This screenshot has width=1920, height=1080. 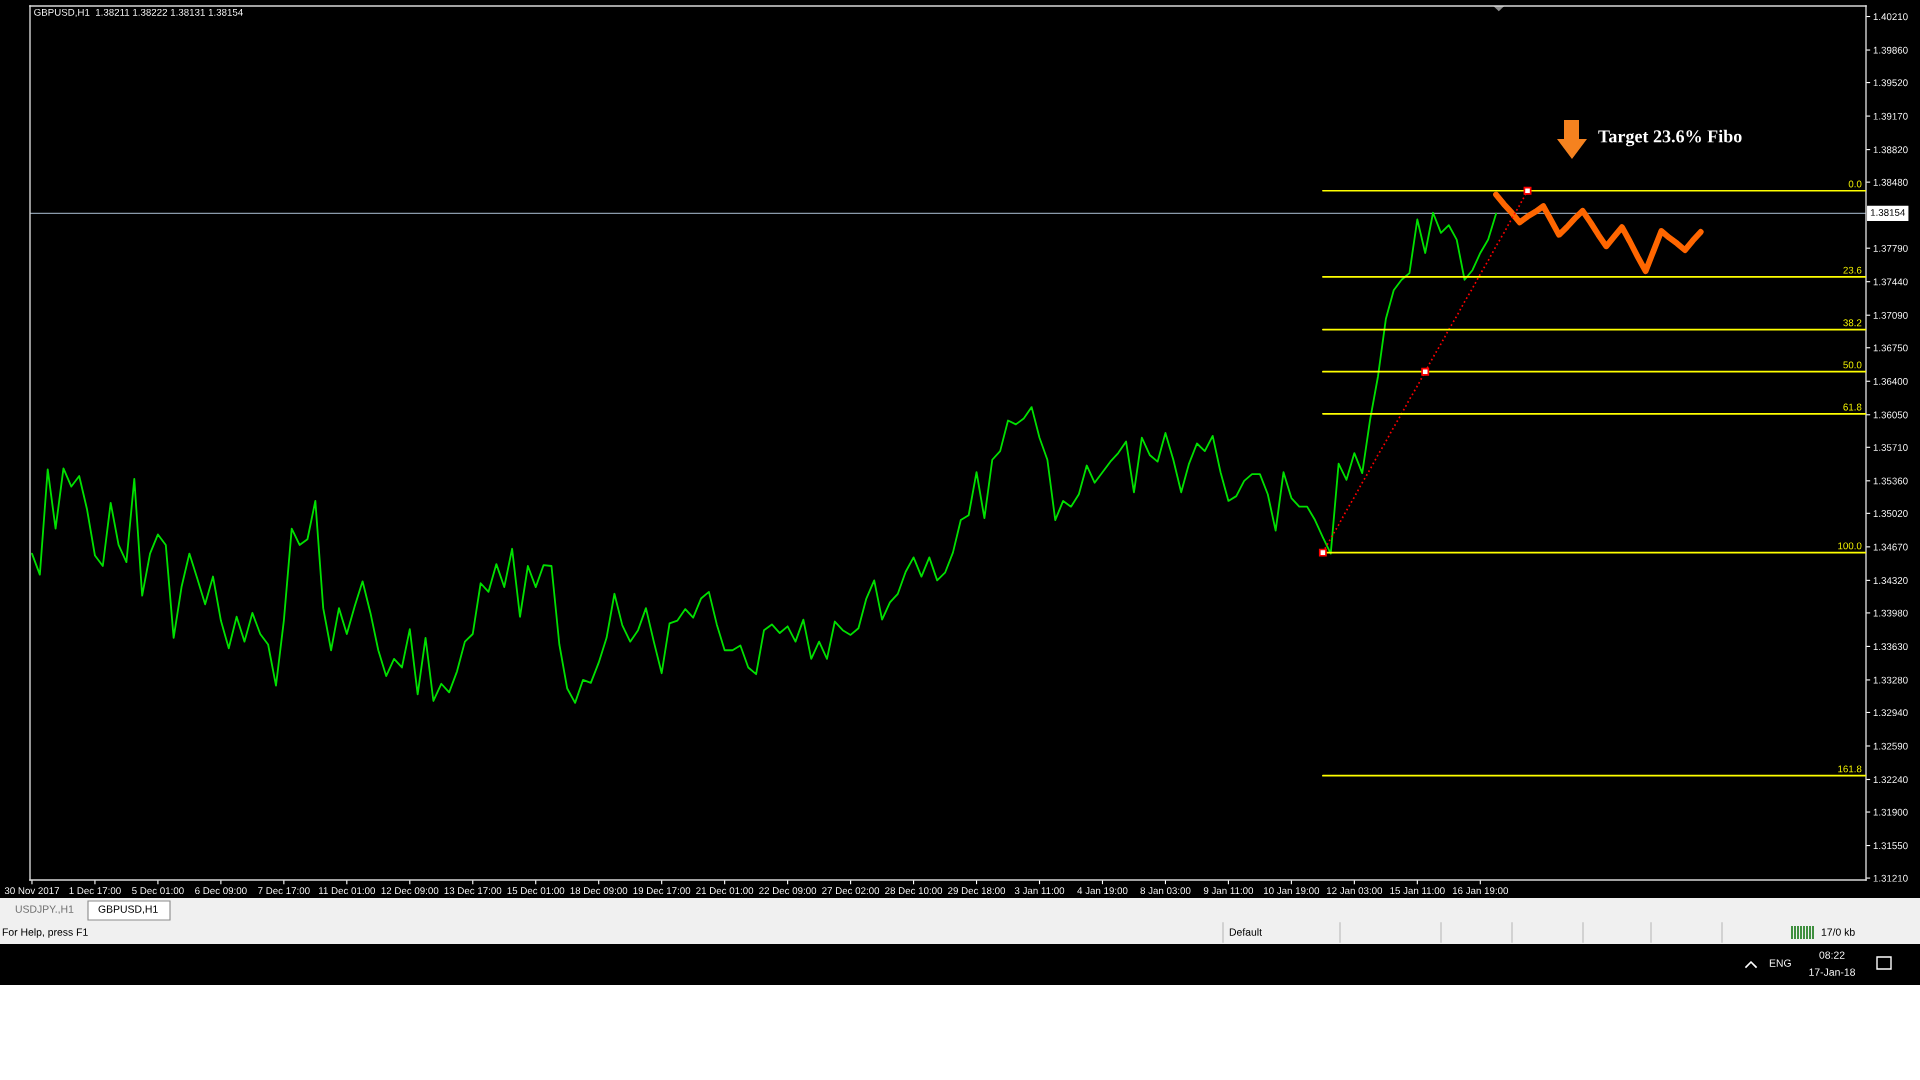 What do you see at coordinates (1890, 282) in the screenshot?
I see `y-tick-label: 1.37440` at bounding box center [1890, 282].